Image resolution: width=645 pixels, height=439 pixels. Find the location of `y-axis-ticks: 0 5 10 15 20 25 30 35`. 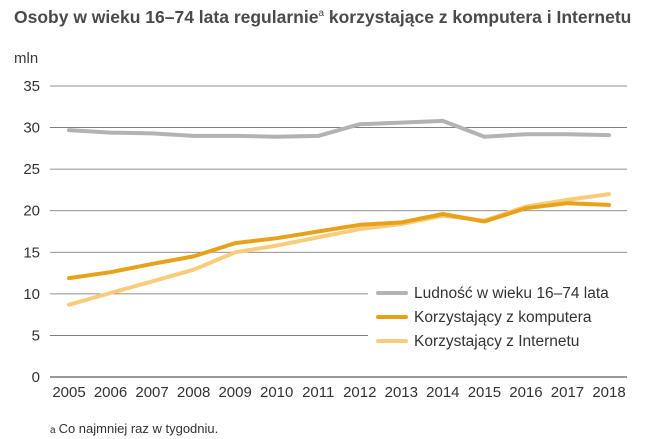

y-axis-ticks: 0 5 10 15 20 25 30 35 is located at coordinates (31, 232).